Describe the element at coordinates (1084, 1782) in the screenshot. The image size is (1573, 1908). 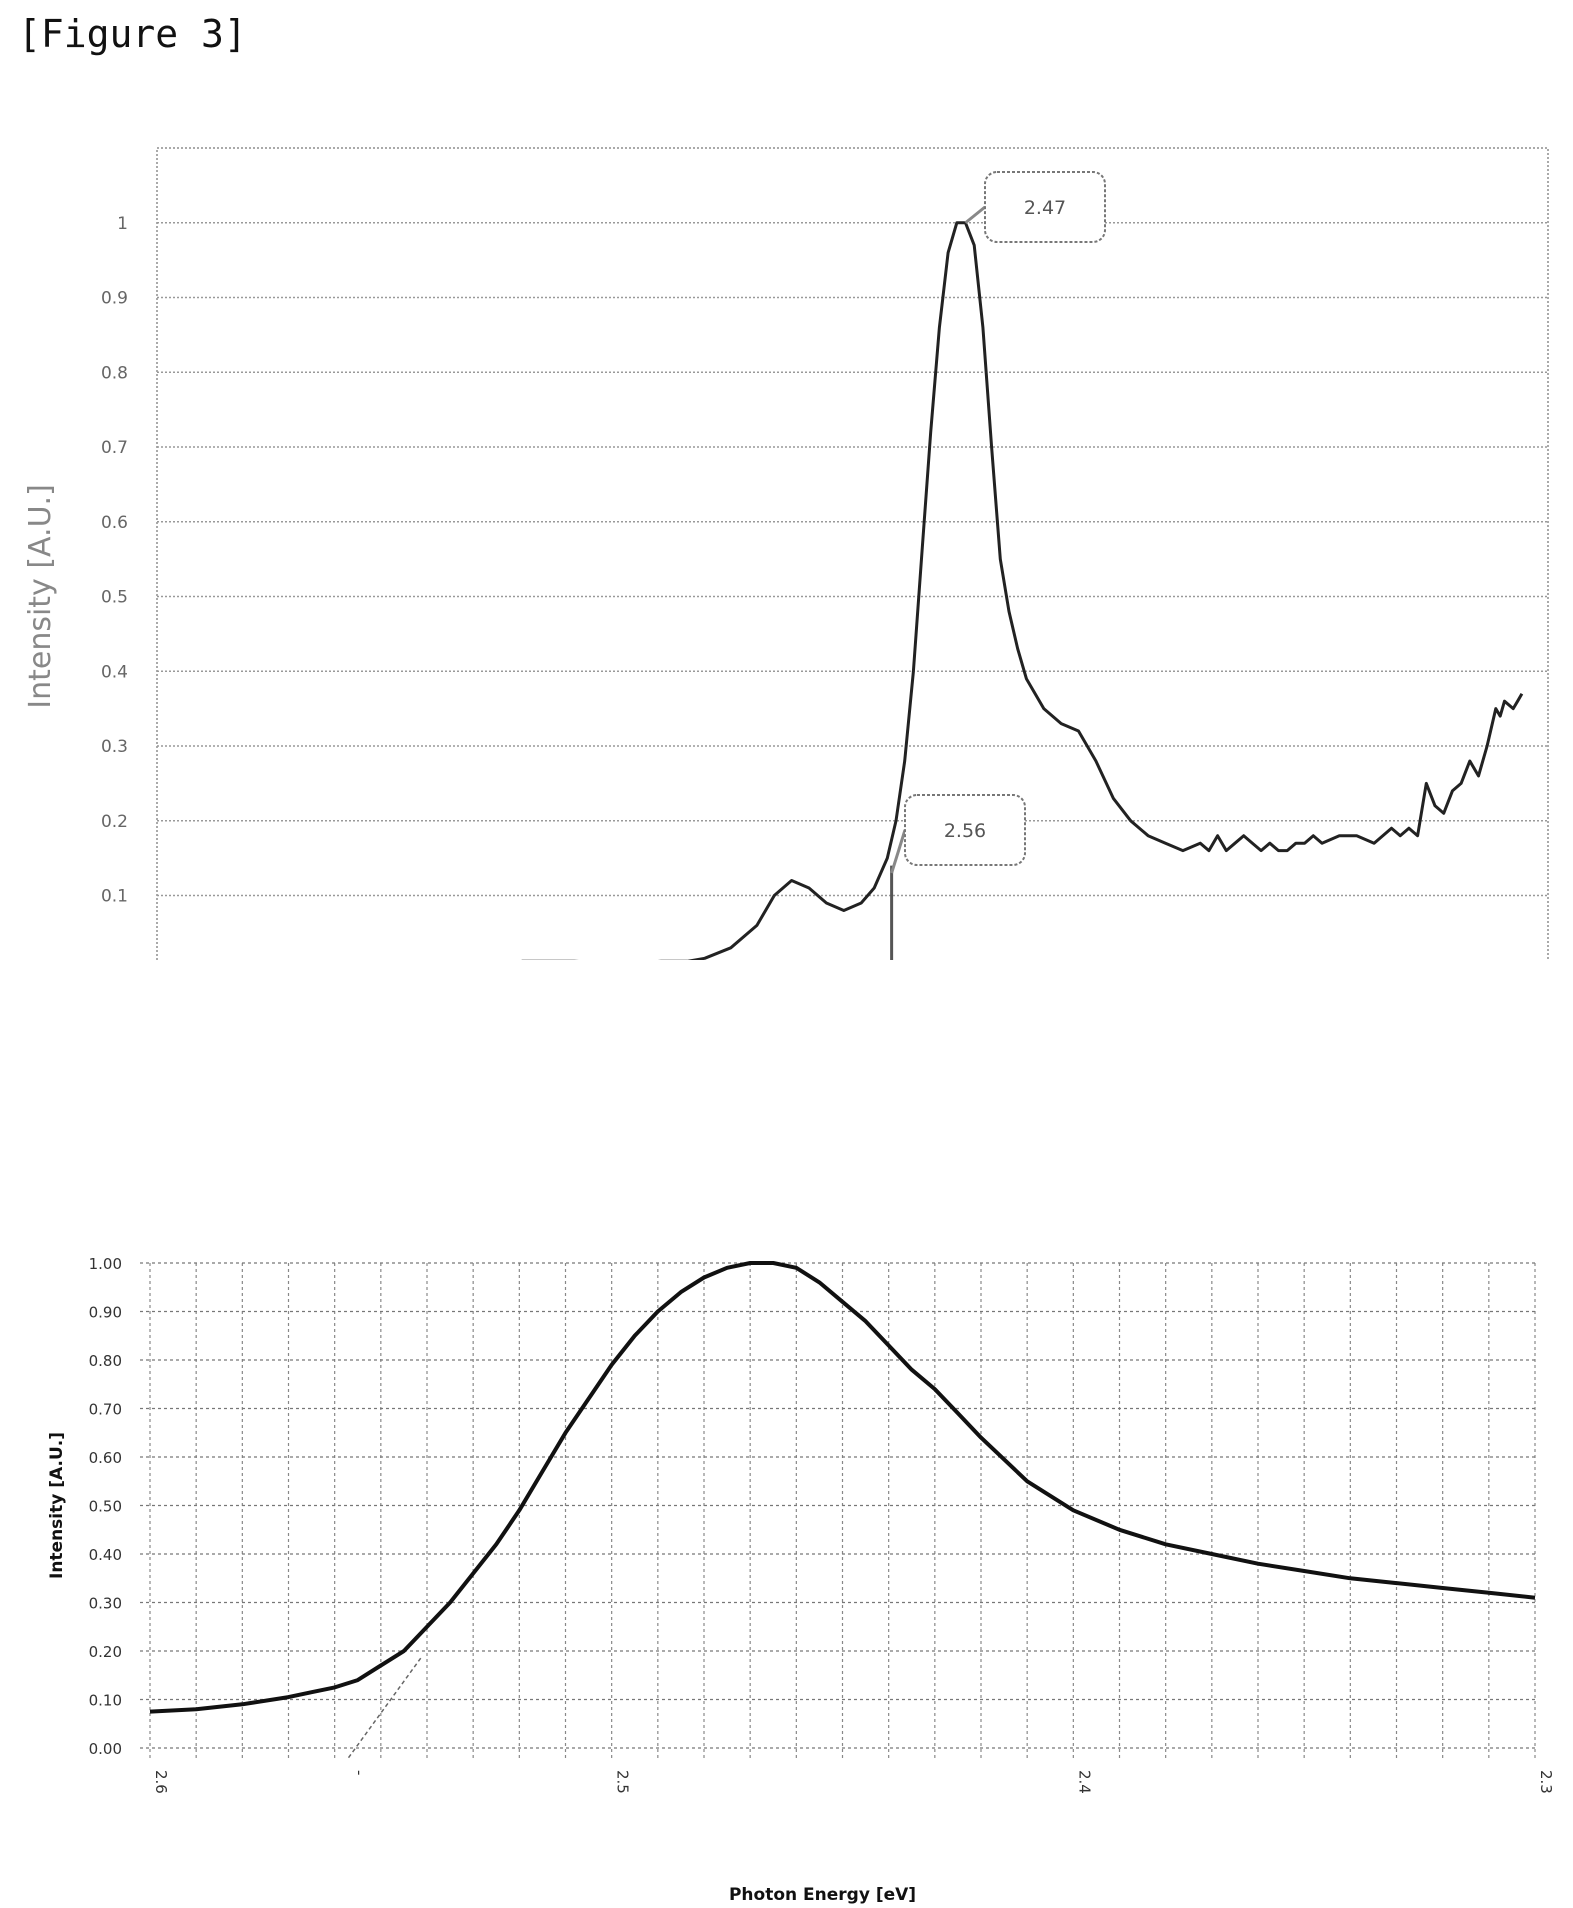
I see `chart-2-x-tick-label: 2.4` at that location.